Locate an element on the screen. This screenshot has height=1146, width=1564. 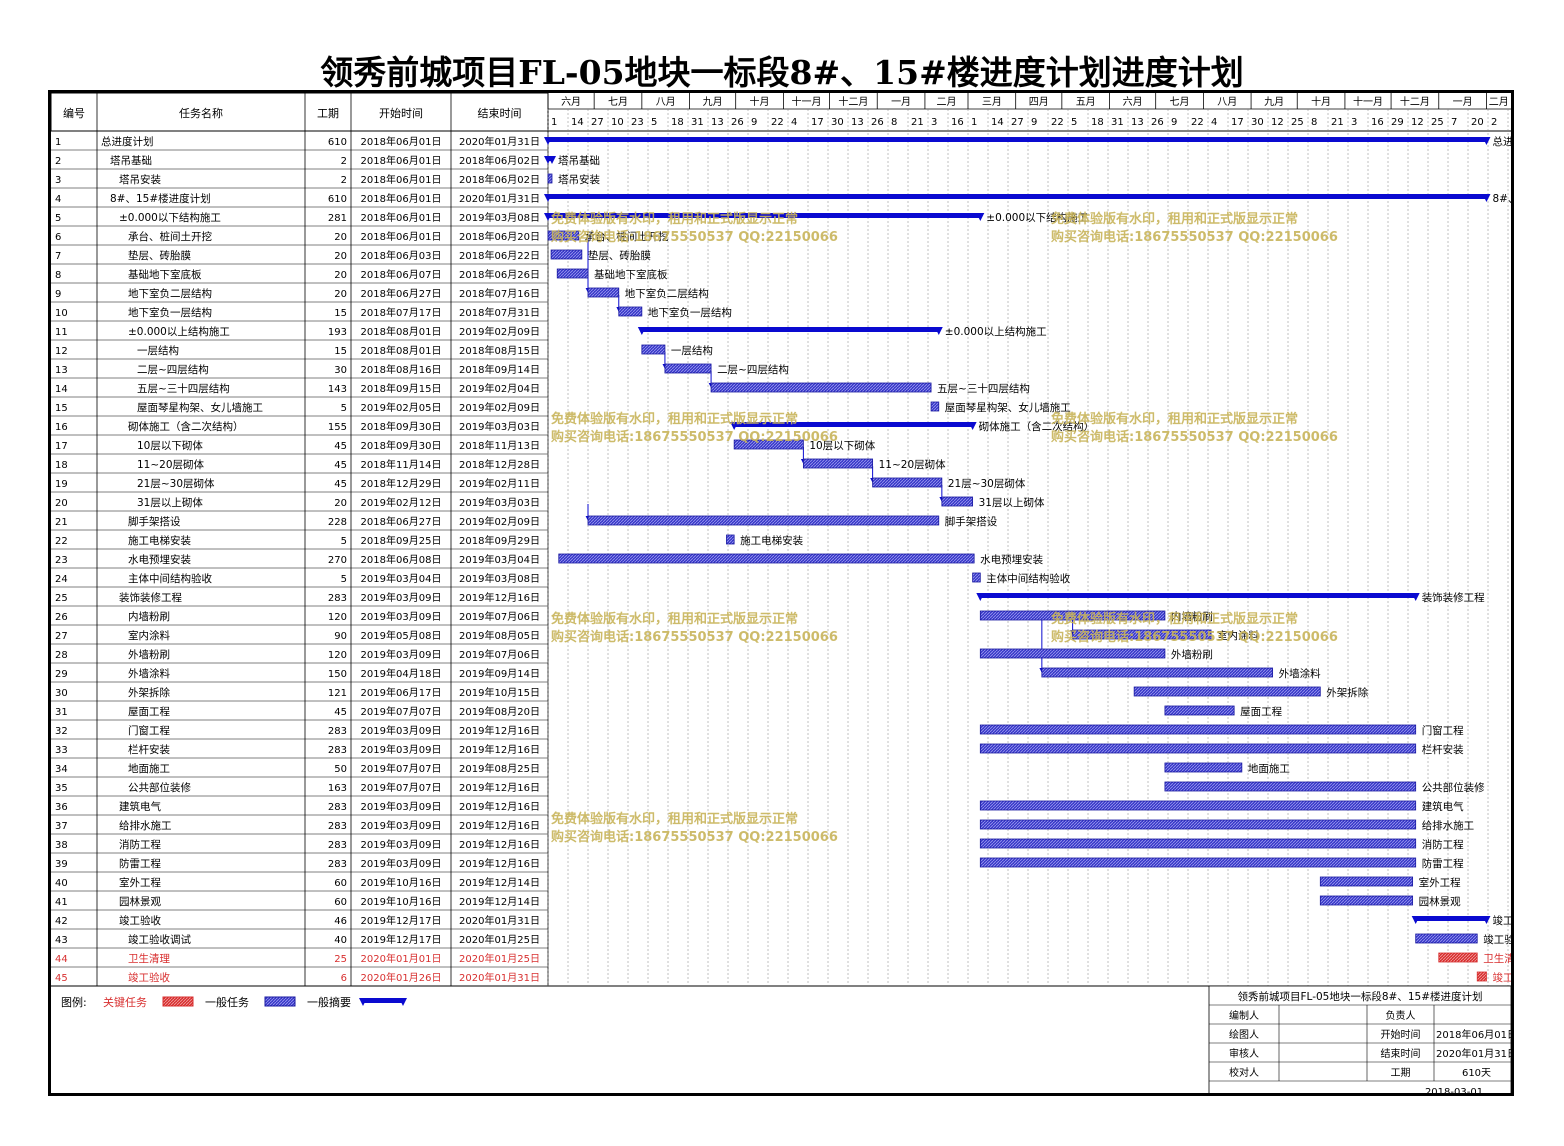
task-start: 2018年07月17日 is located at coordinates (401, 312).